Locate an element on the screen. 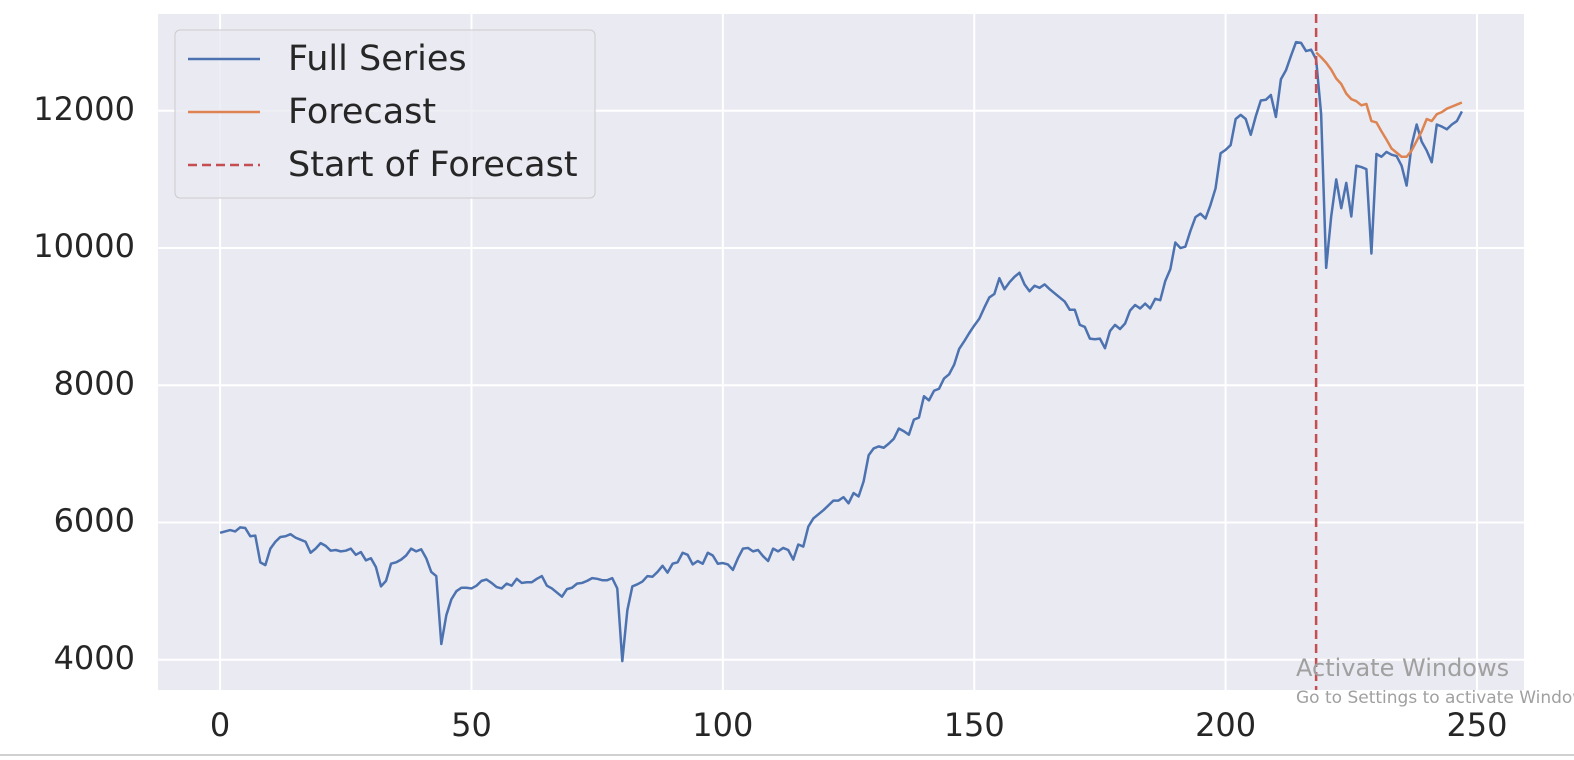 The height and width of the screenshot is (760, 1574). watermark-title: Activate Windows is located at coordinates (1402, 668).